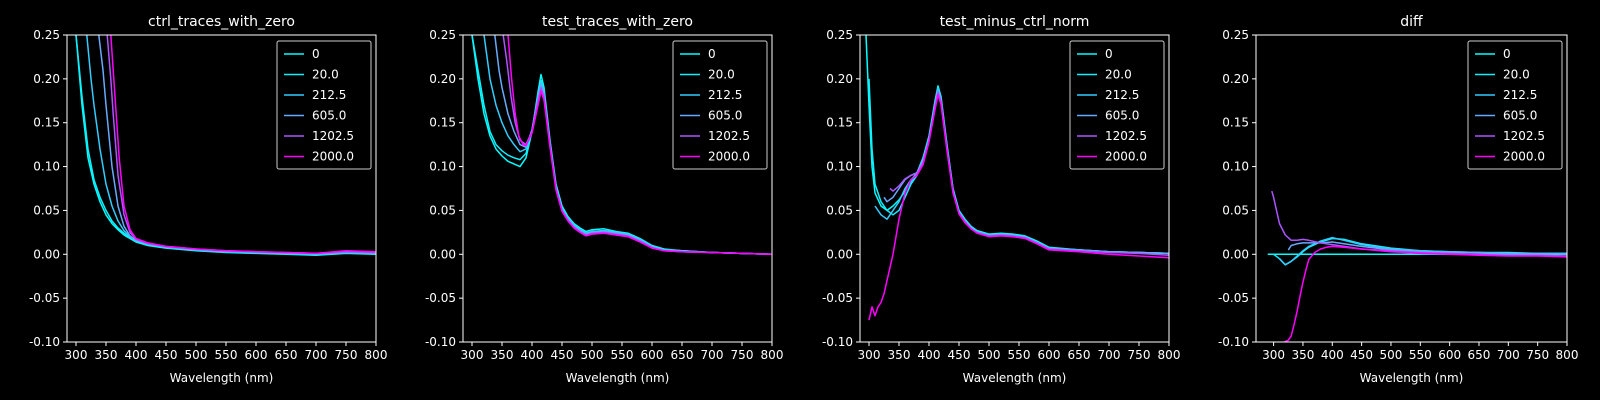  What do you see at coordinates (1520, 95) in the screenshot?
I see `legend-entry: 212.5` at bounding box center [1520, 95].